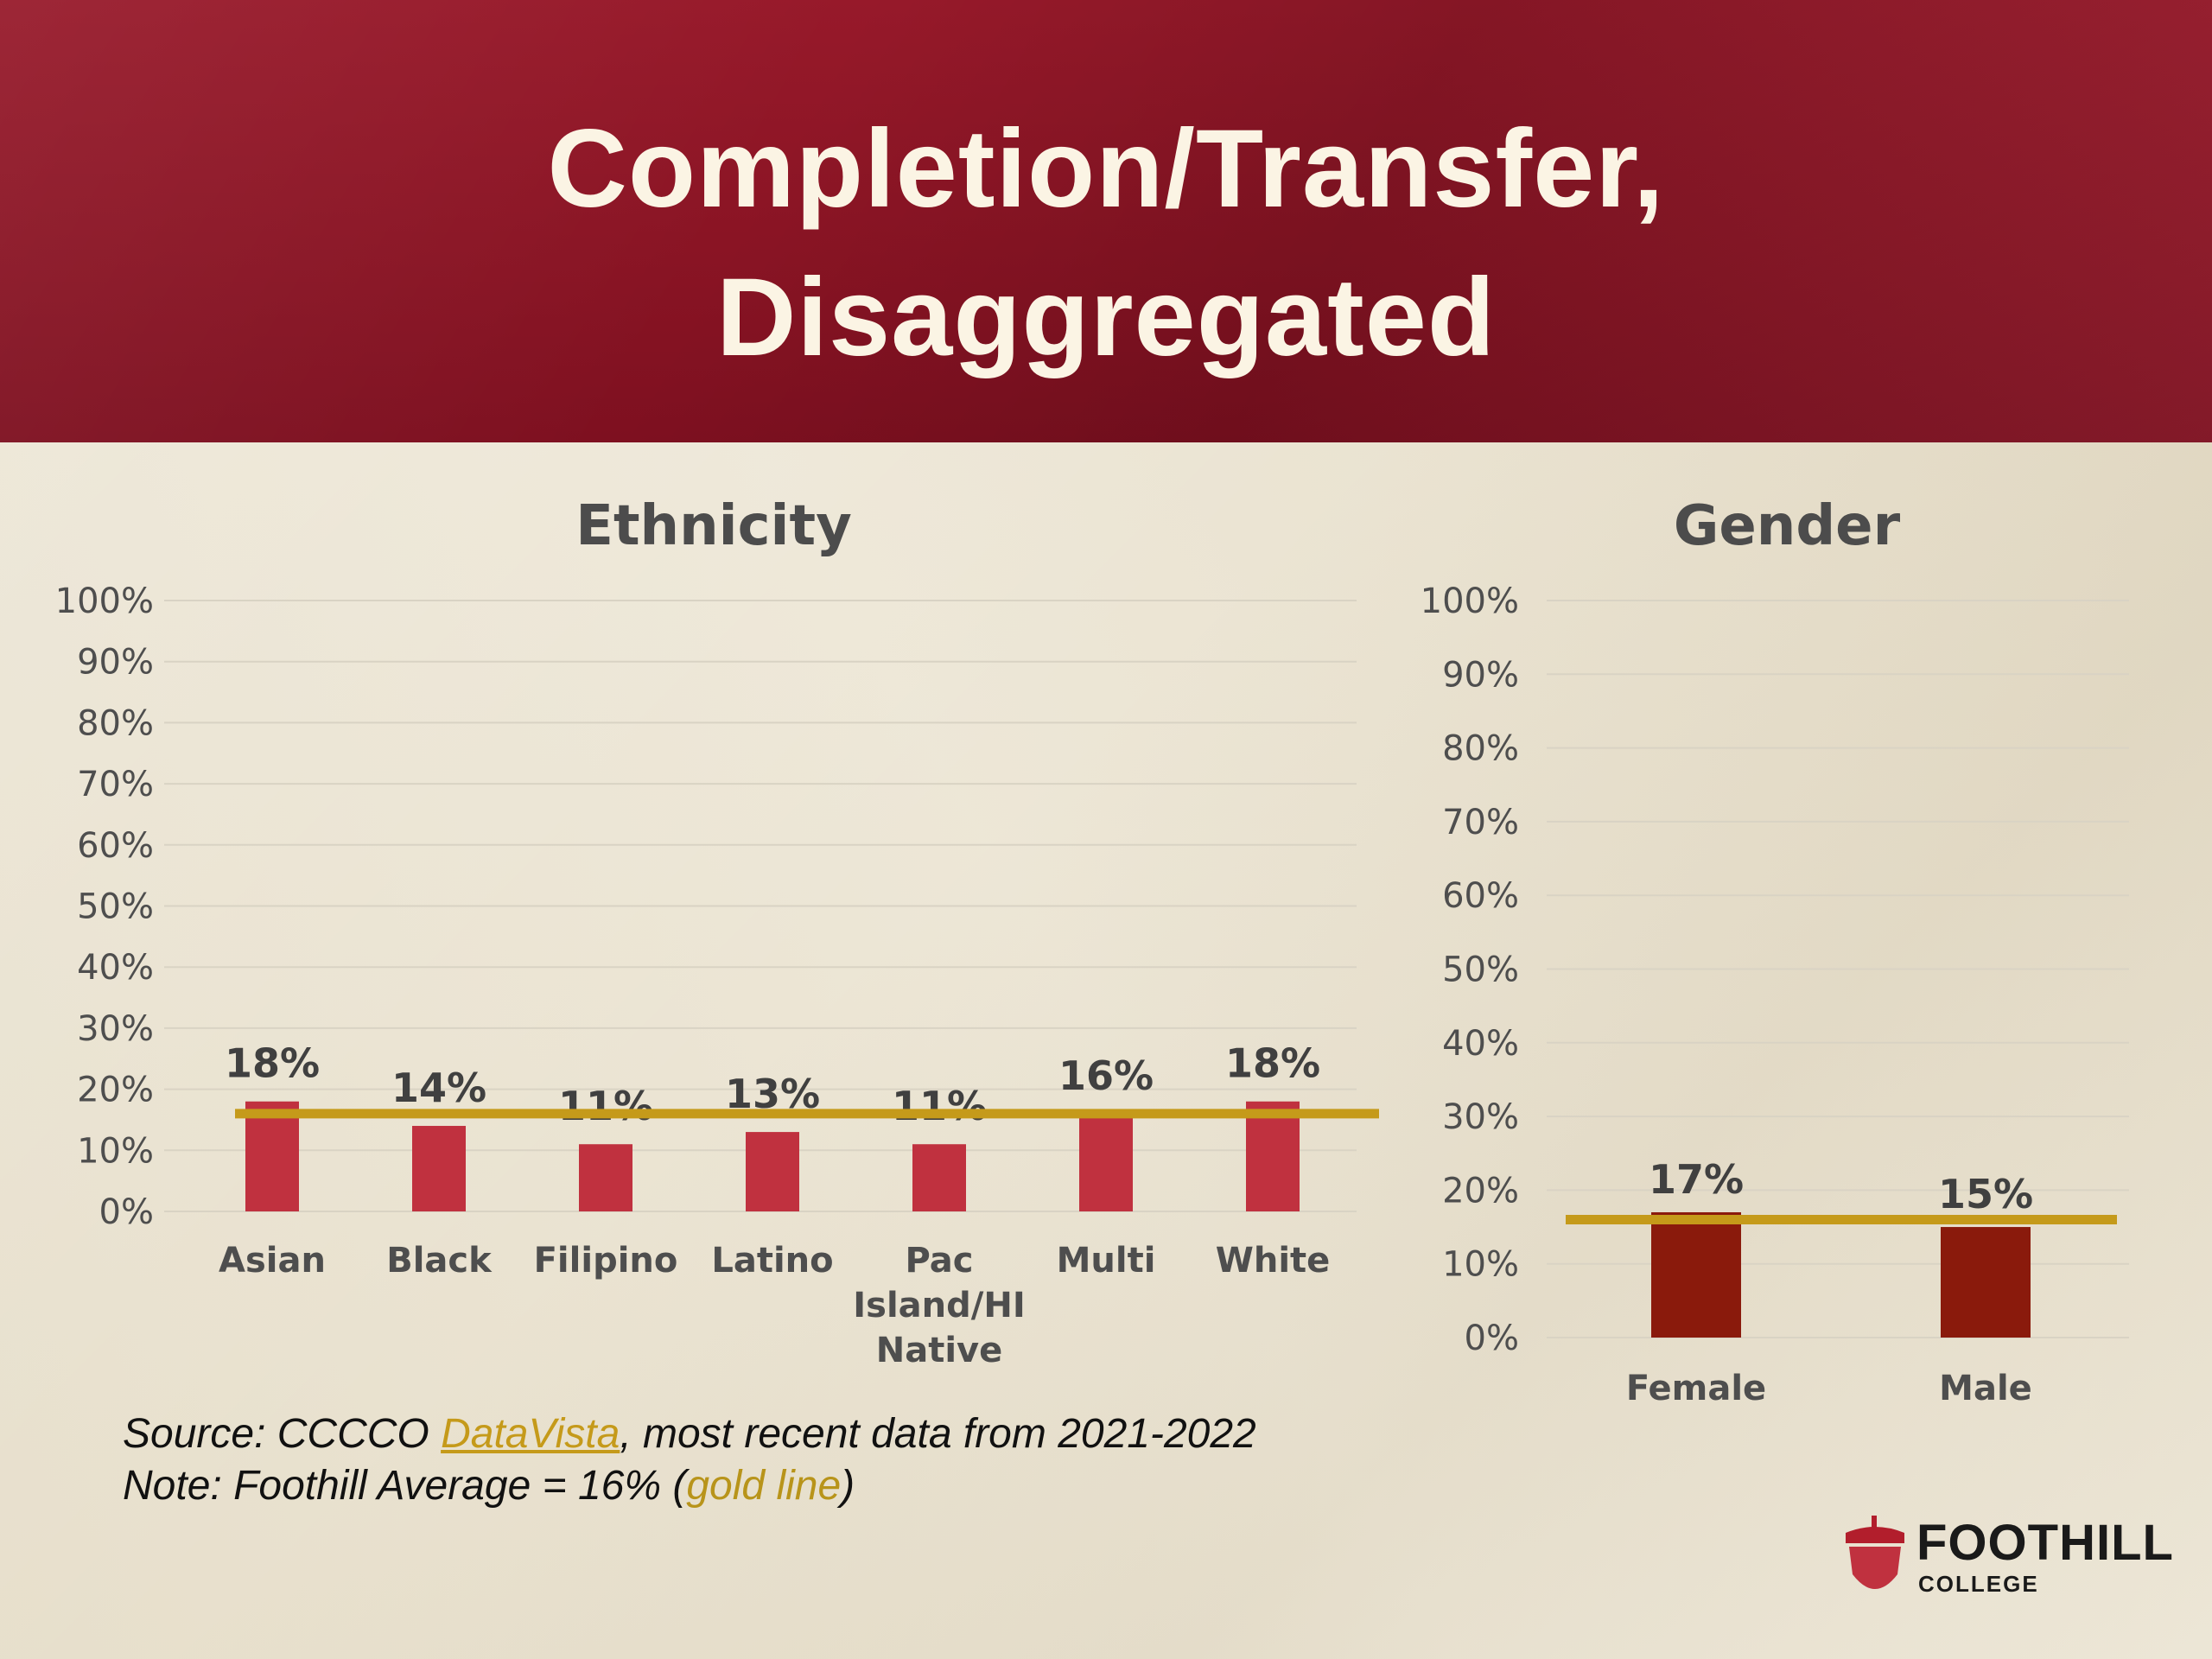  What do you see at coordinates (1273, 1156) in the screenshot?
I see `bar-white` at bounding box center [1273, 1156].